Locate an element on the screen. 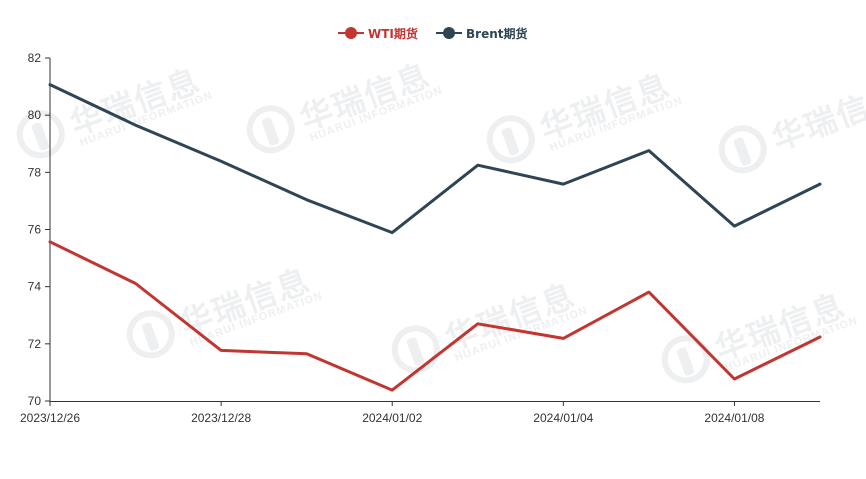  x-tick-label: 2023/12/26 is located at coordinates (50, 418).